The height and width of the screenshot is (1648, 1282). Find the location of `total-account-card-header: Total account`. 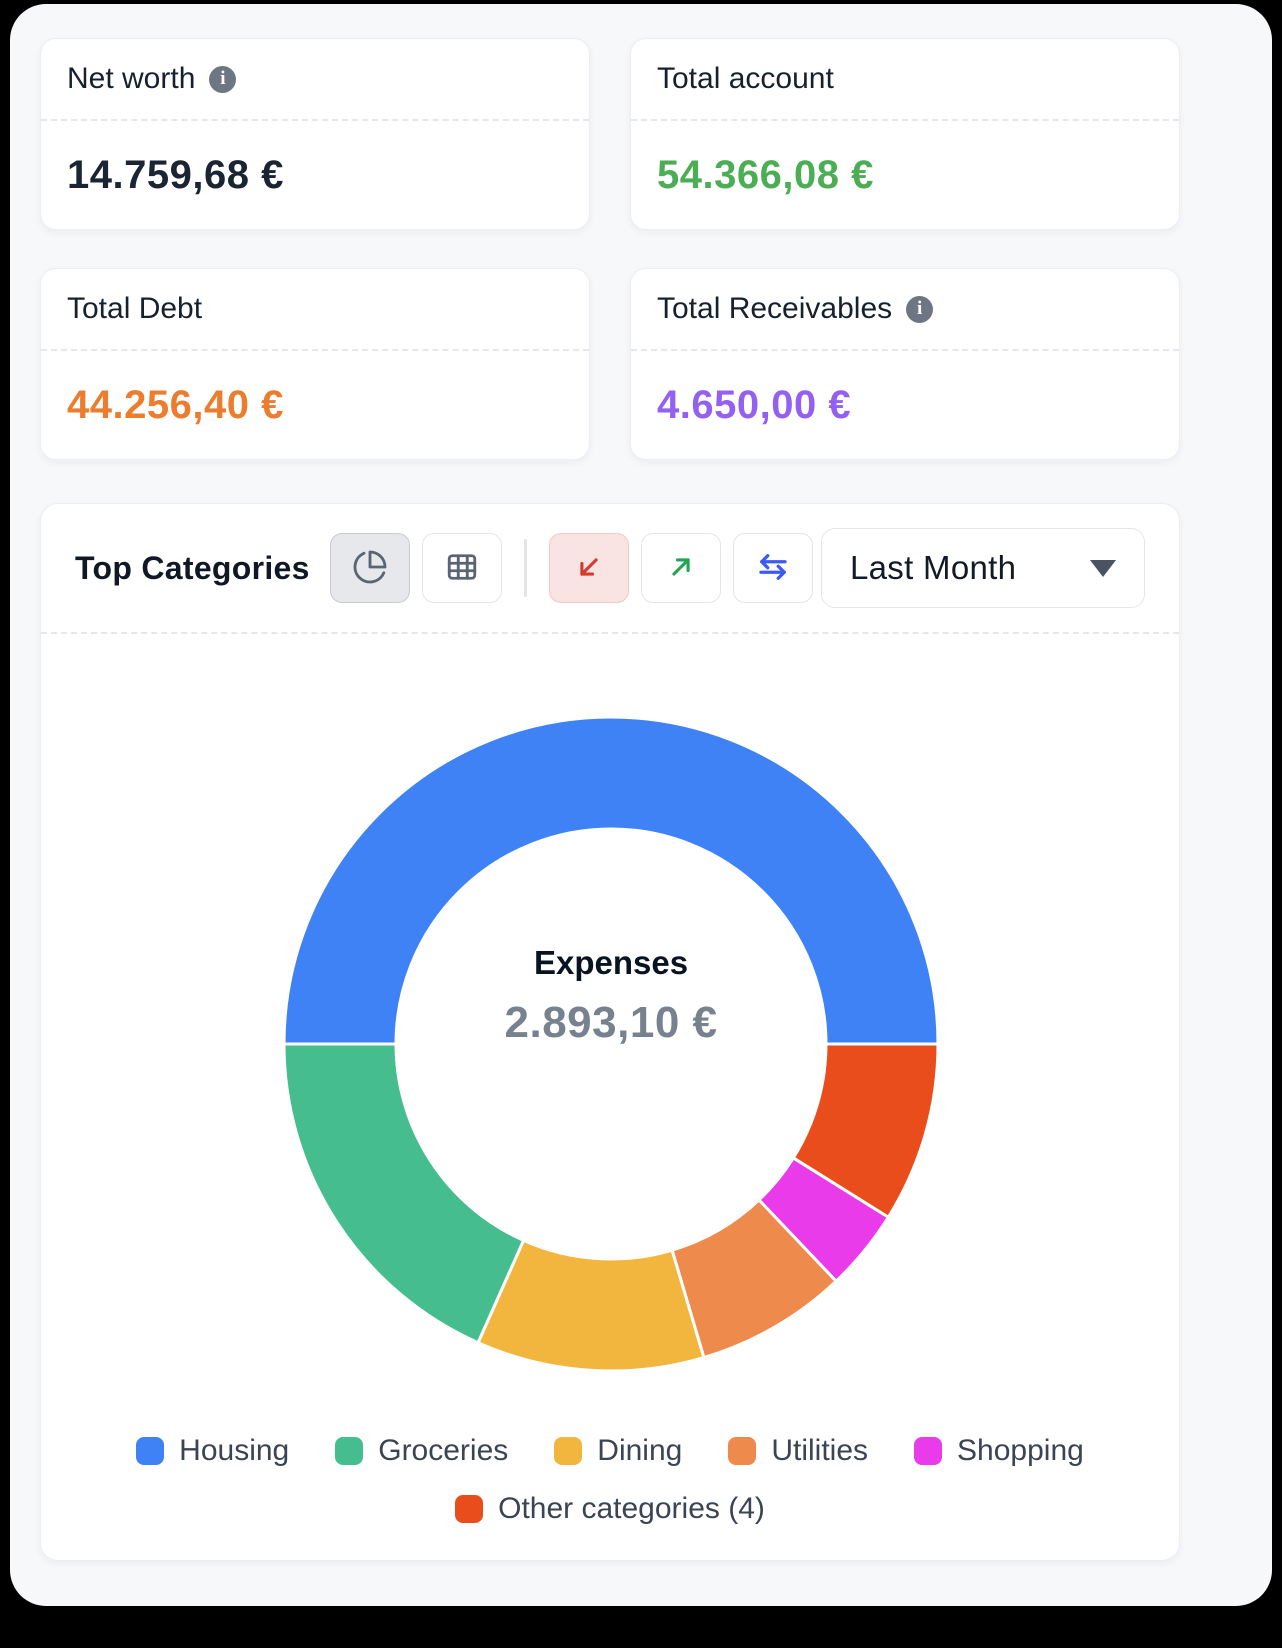

total-account-card-header: Total account is located at coordinates (905, 80).